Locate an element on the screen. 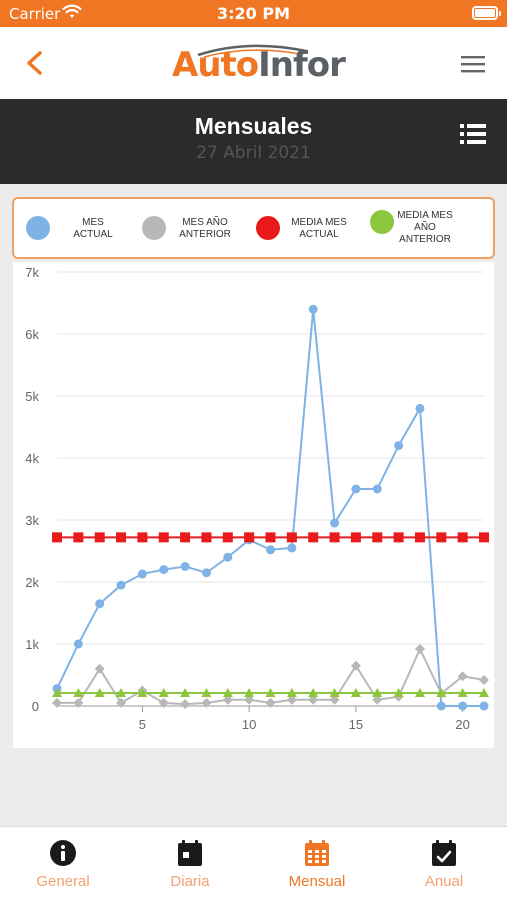 Image resolution: width=507 pixels, height=900 pixels. tab-anual: Anual is located at coordinates (444, 863).